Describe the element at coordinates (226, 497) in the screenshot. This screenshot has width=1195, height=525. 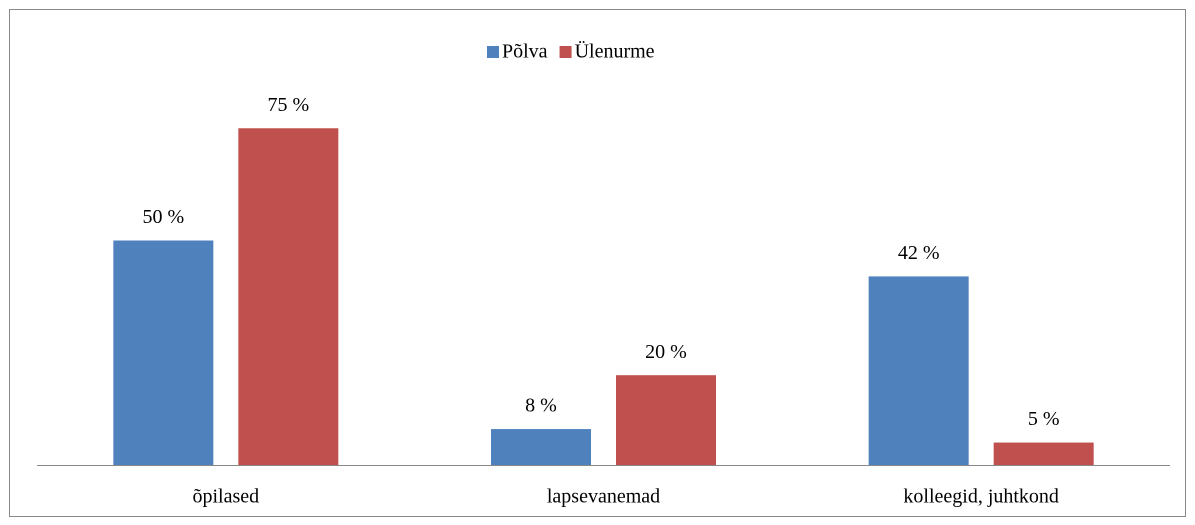
I see `x-tick-label: õpilased` at that location.